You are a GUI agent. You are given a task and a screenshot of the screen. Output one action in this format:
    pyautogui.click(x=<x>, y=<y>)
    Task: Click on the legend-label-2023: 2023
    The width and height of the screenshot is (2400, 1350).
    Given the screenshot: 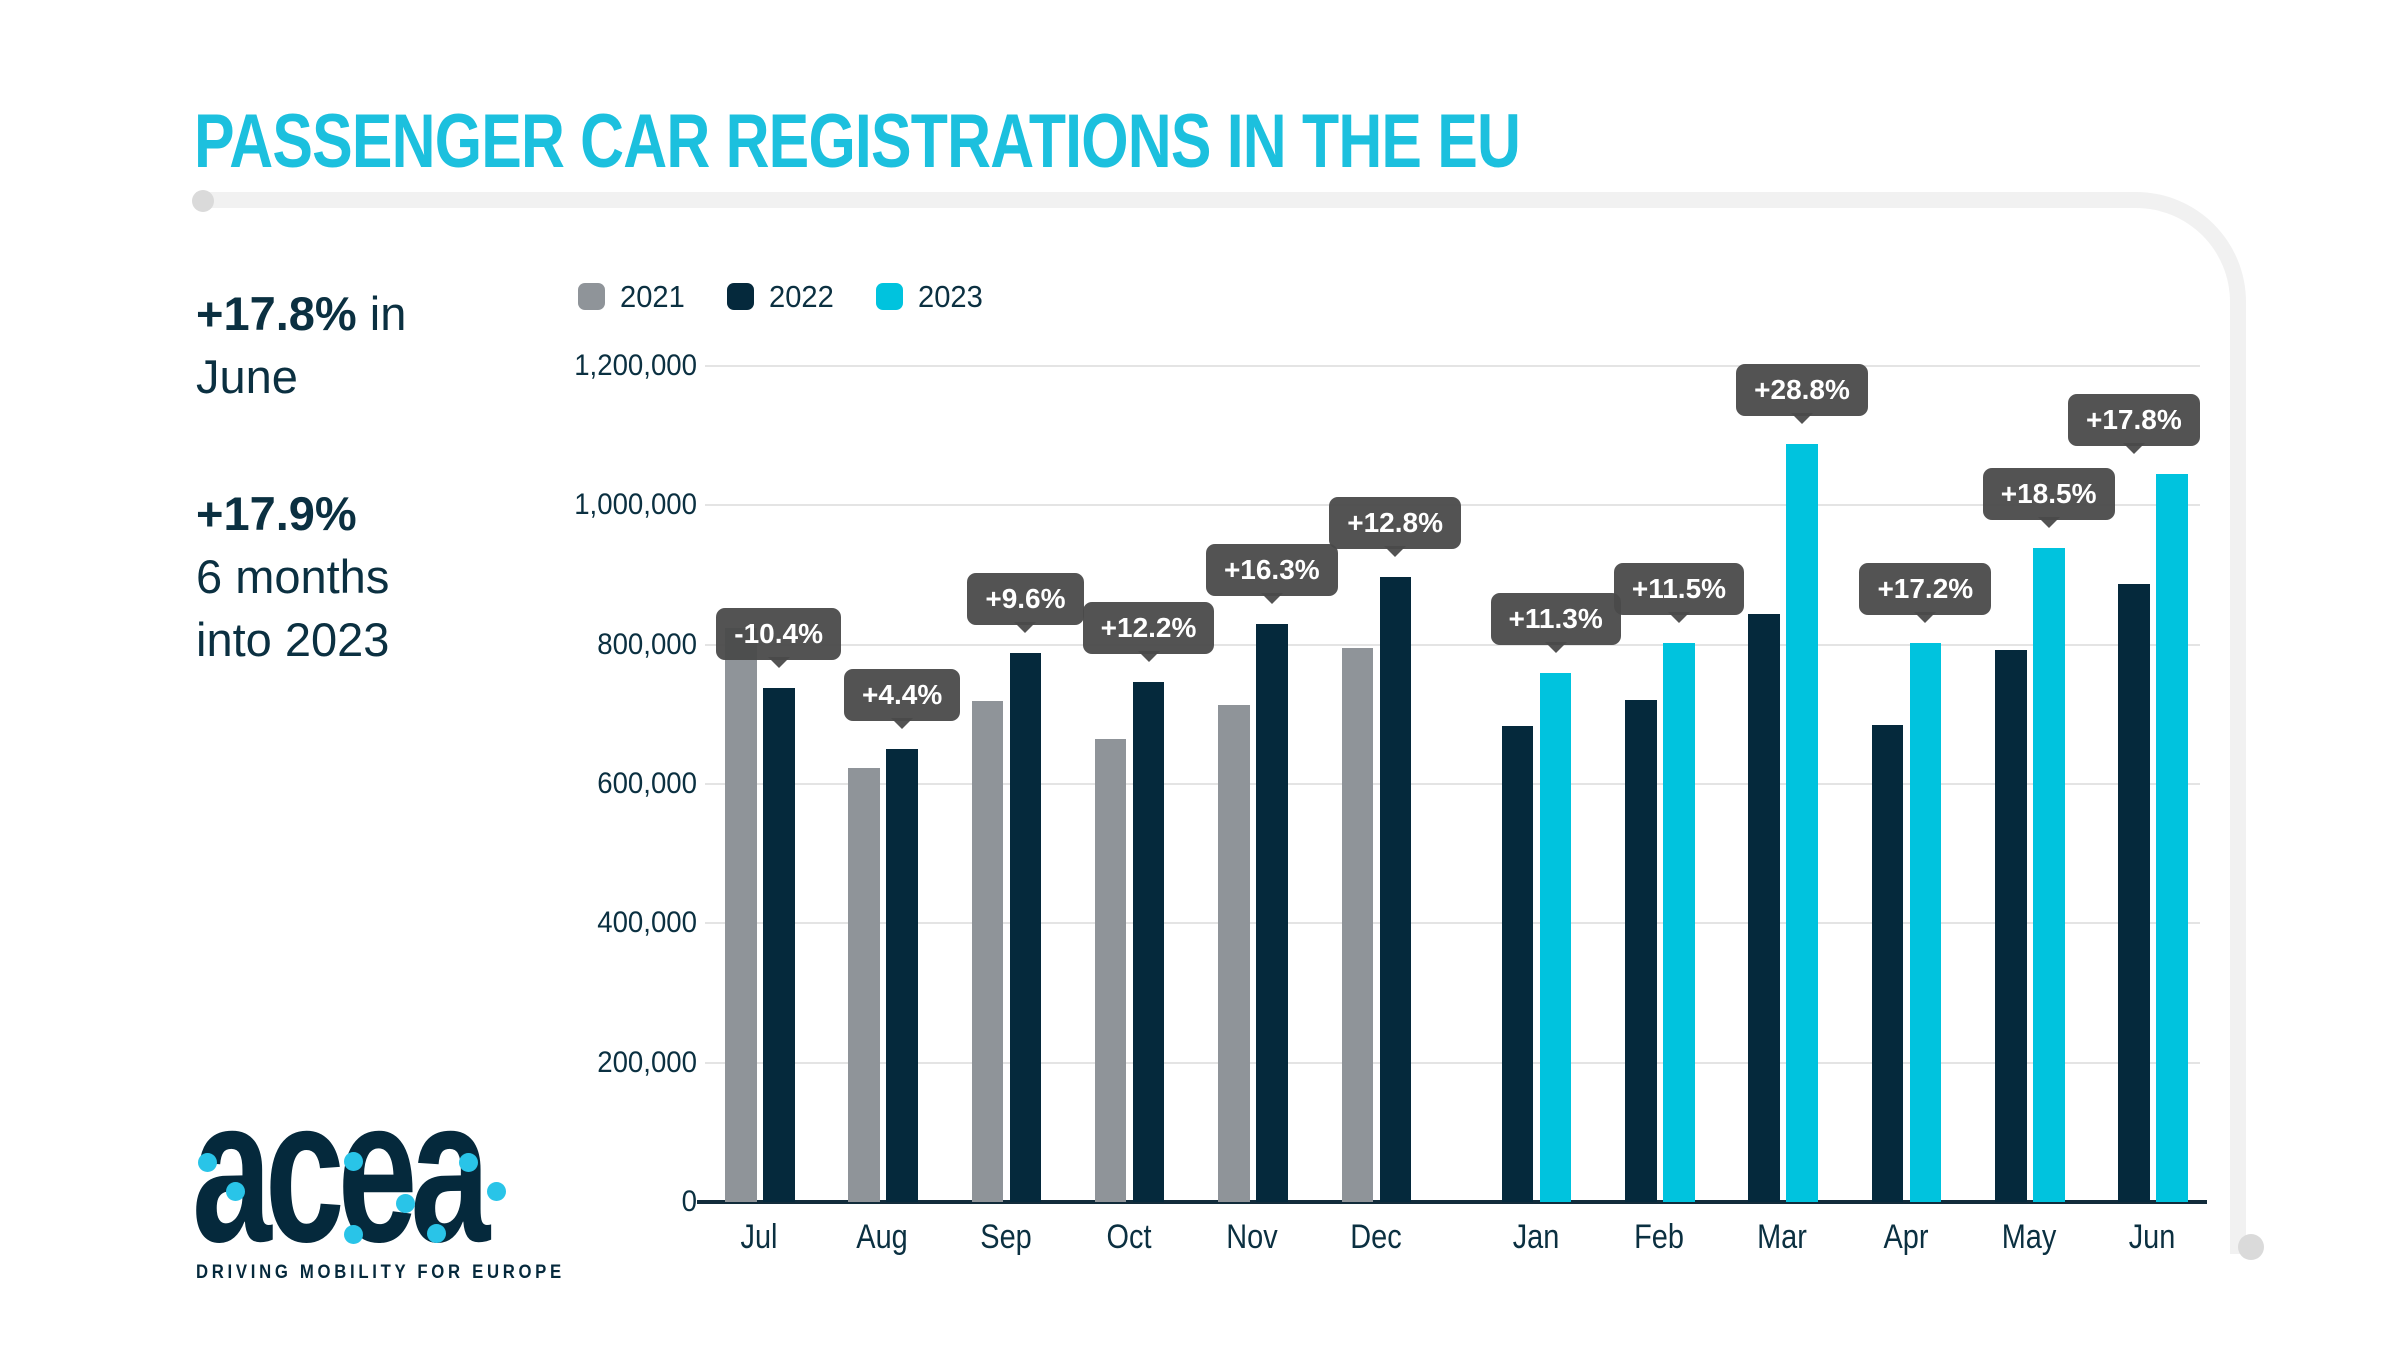 What is the action you would take?
    pyautogui.click(x=950, y=296)
    